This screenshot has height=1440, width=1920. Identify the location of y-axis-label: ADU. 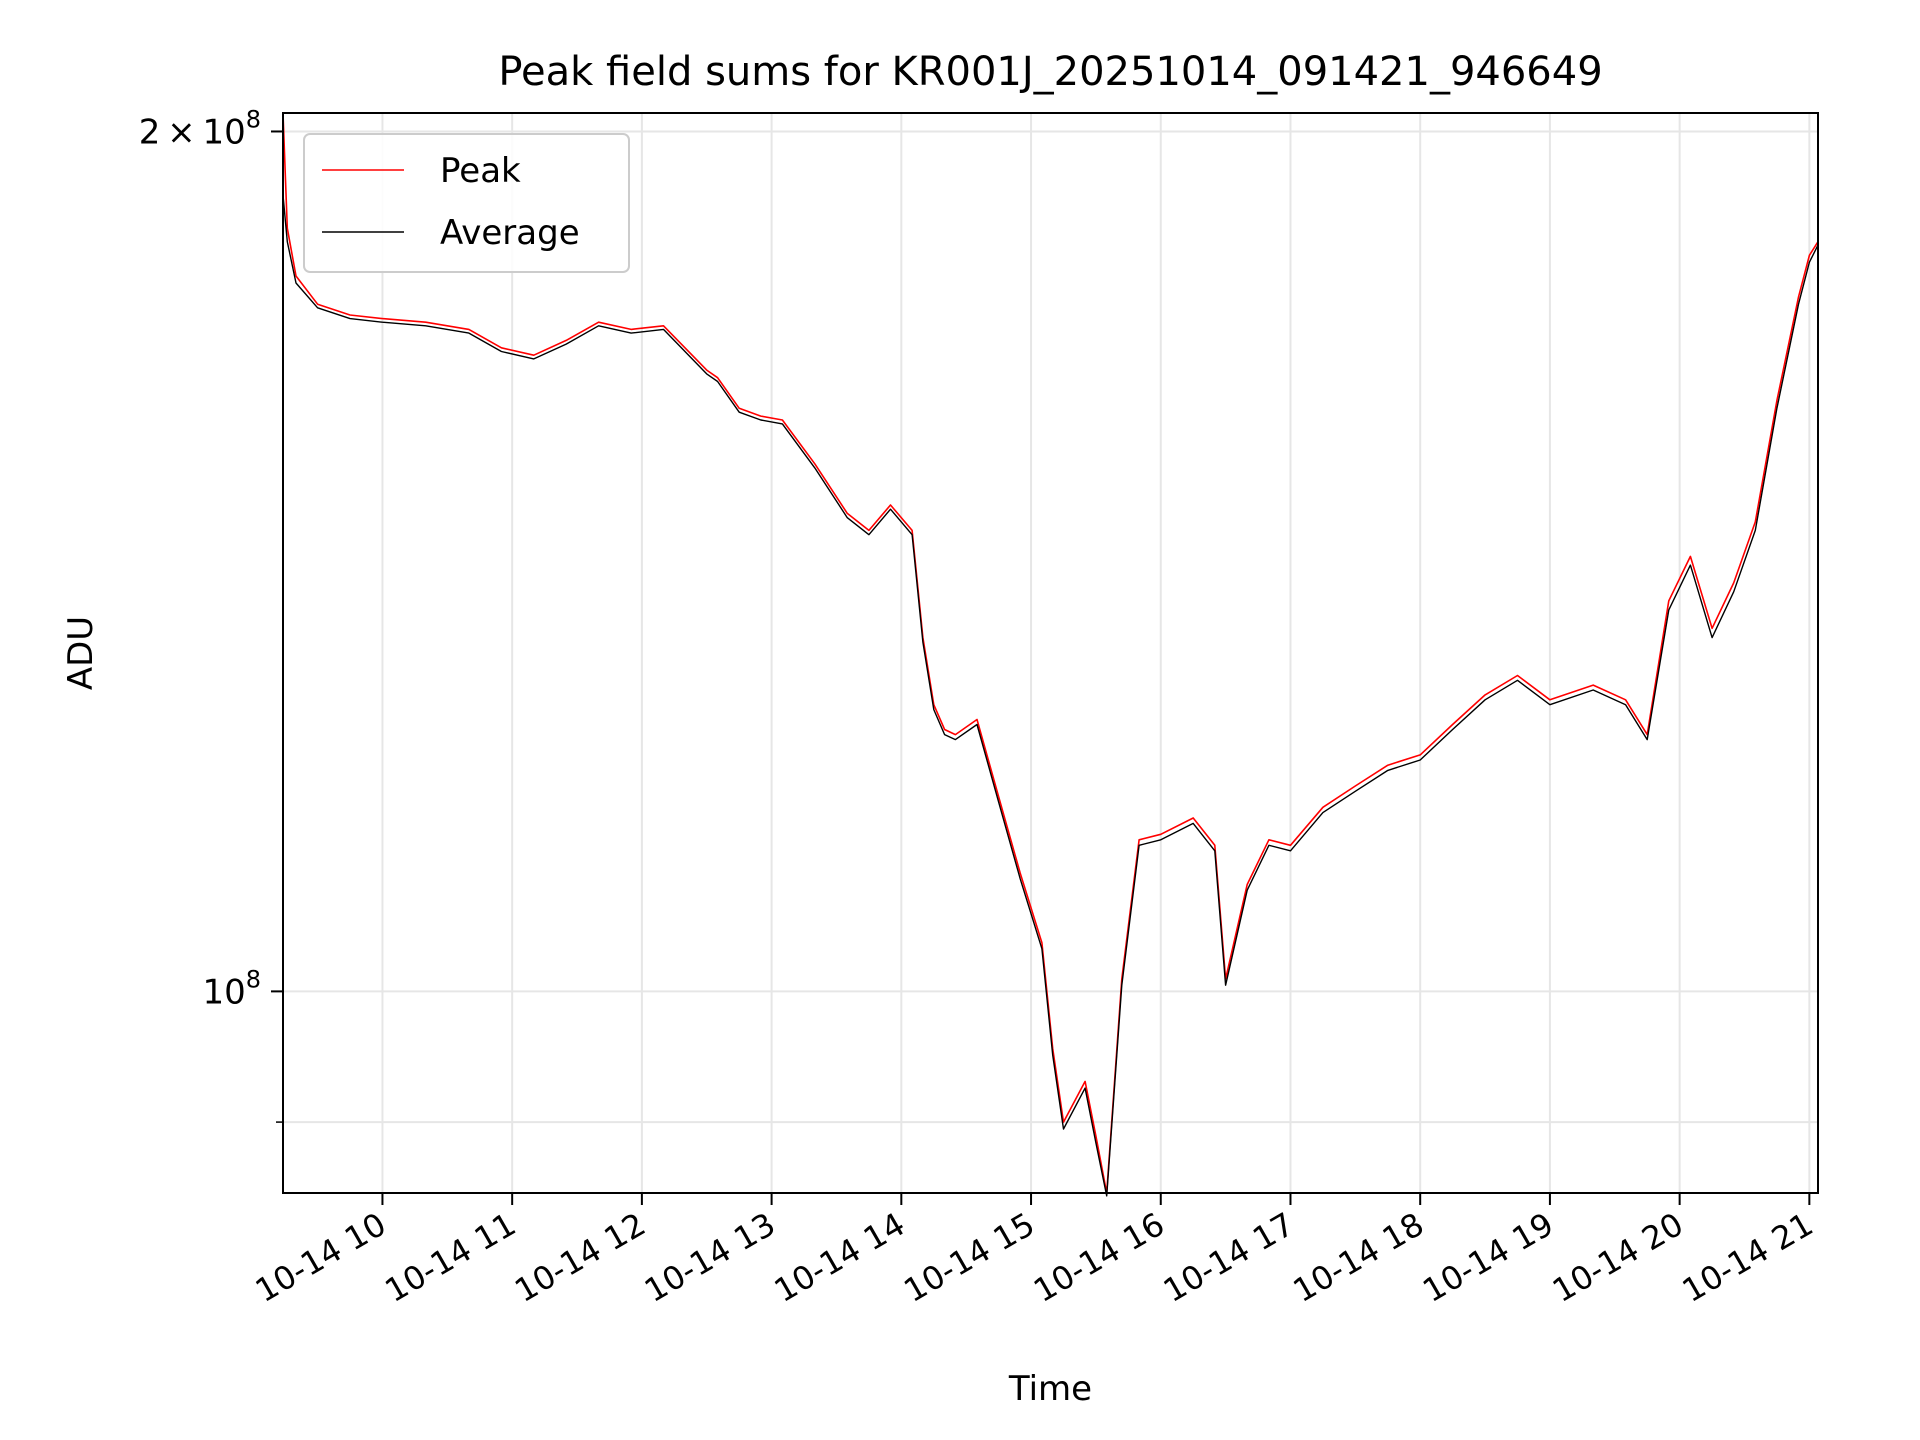
(81, 653).